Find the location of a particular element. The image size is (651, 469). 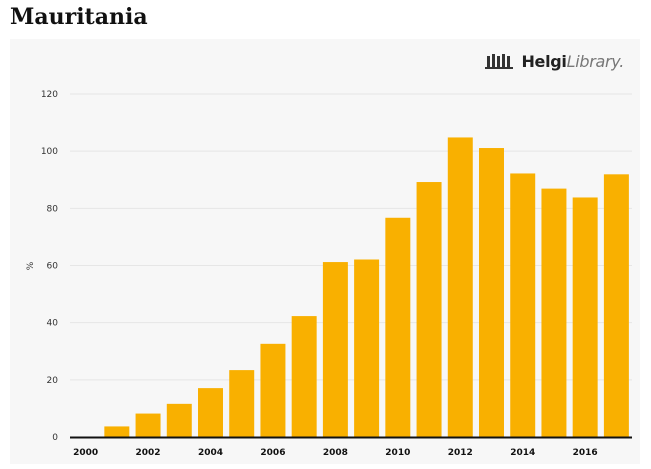

x-axis-ticks: 2000 2002 2004 2006 2008 2010 2012 2014 2016 is located at coordinates (335, 453).